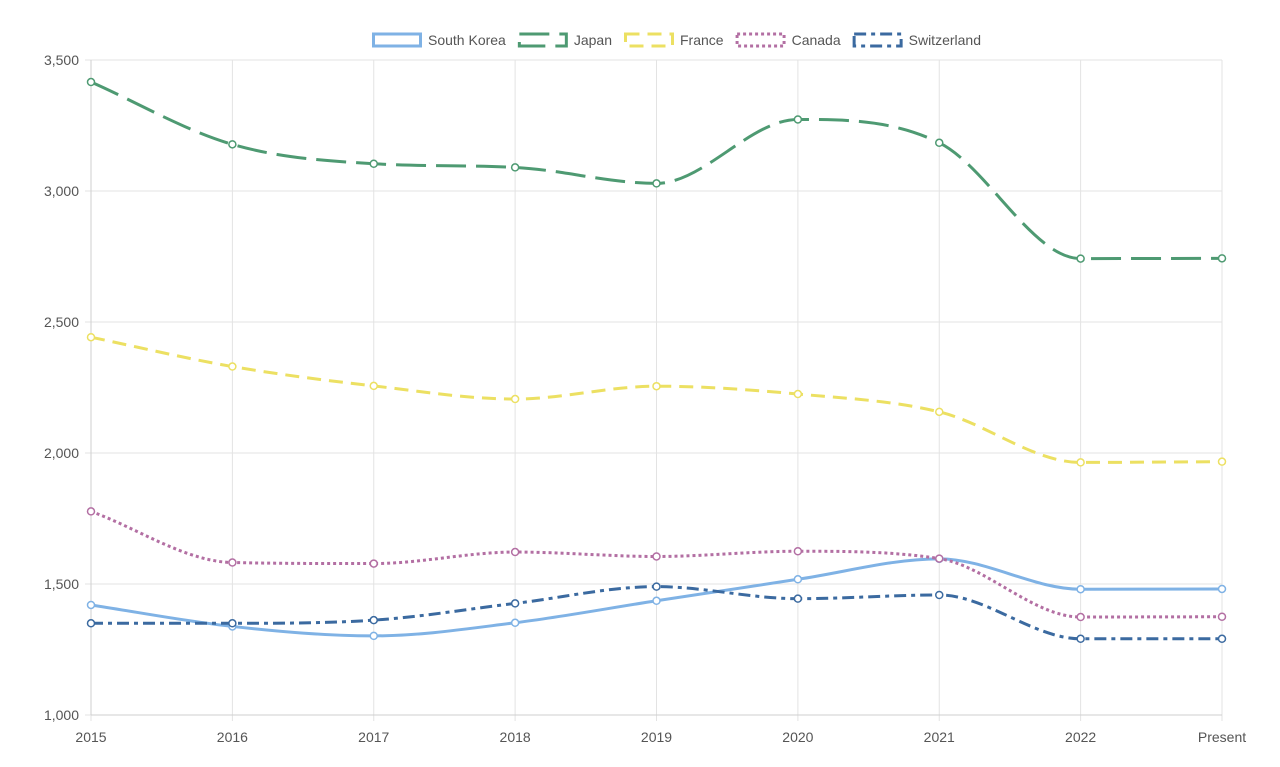 The image size is (1280, 767). Describe the element at coordinates (656, 613) in the screenshot. I see `series-line-switzerland` at that location.